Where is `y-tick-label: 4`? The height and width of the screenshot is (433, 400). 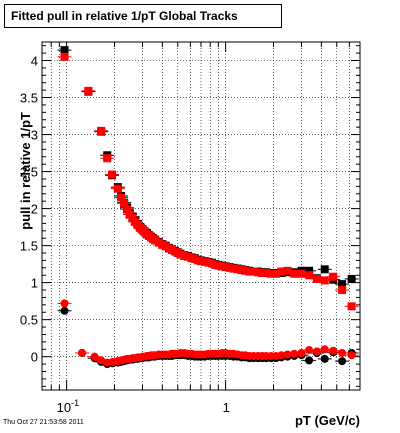 y-tick-label: 4 is located at coordinates (34, 61).